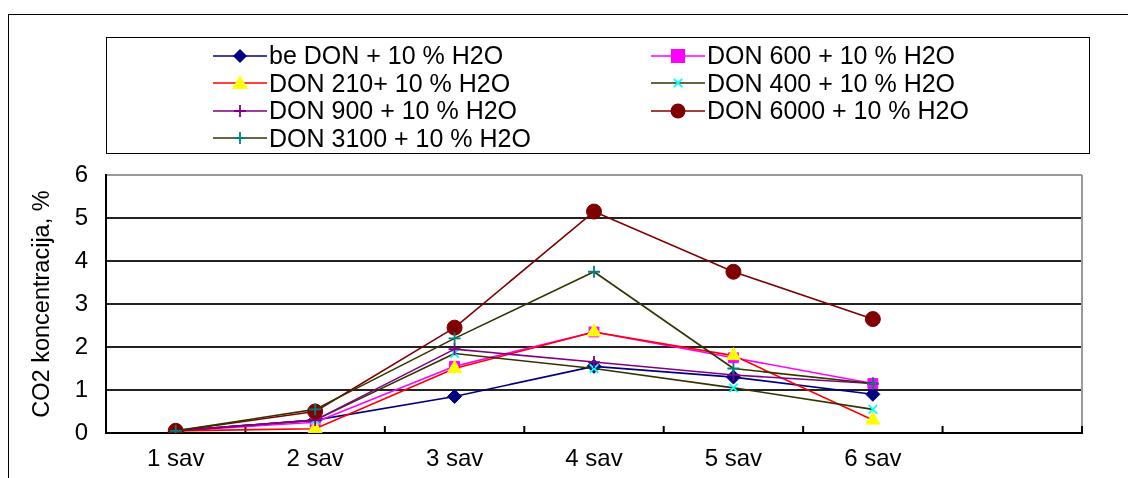 The image size is (1128, 478). What do you see at coordinates (400, 137) in the screenshot?
I see `legend-label: DON 3100 + 10 % H2O` at bounding box center [400, 137].